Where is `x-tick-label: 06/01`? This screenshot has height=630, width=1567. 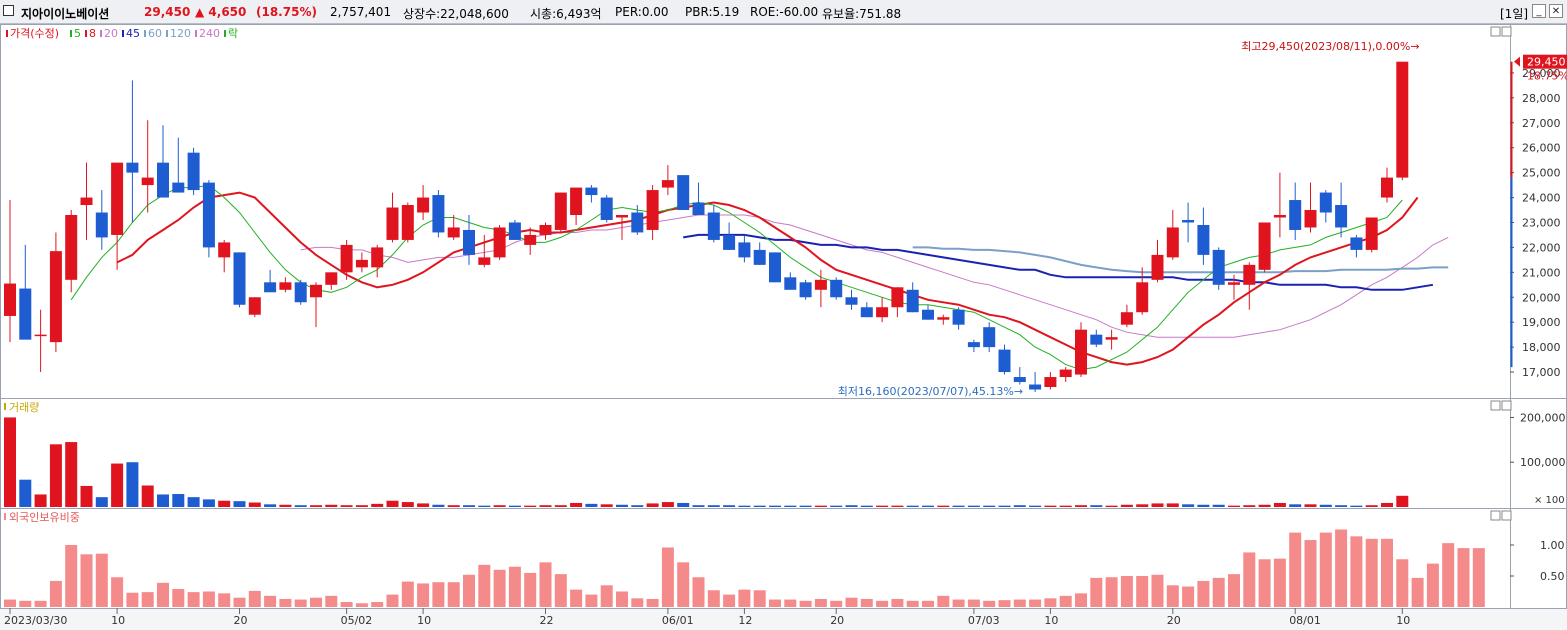
x-tick-label: 06/01 is located at coordinates (678, 620).